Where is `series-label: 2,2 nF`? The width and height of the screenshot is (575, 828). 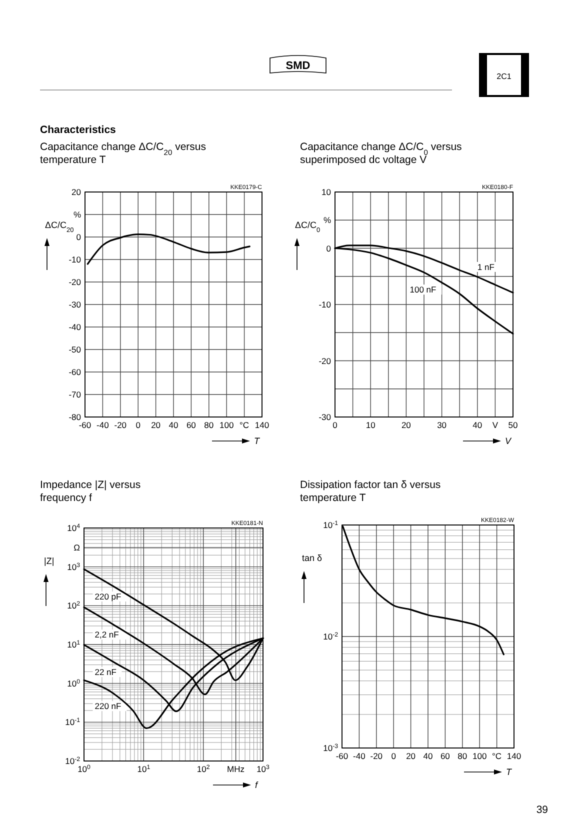 series-label: 2,2 nF is located at coordinates (106, 635).